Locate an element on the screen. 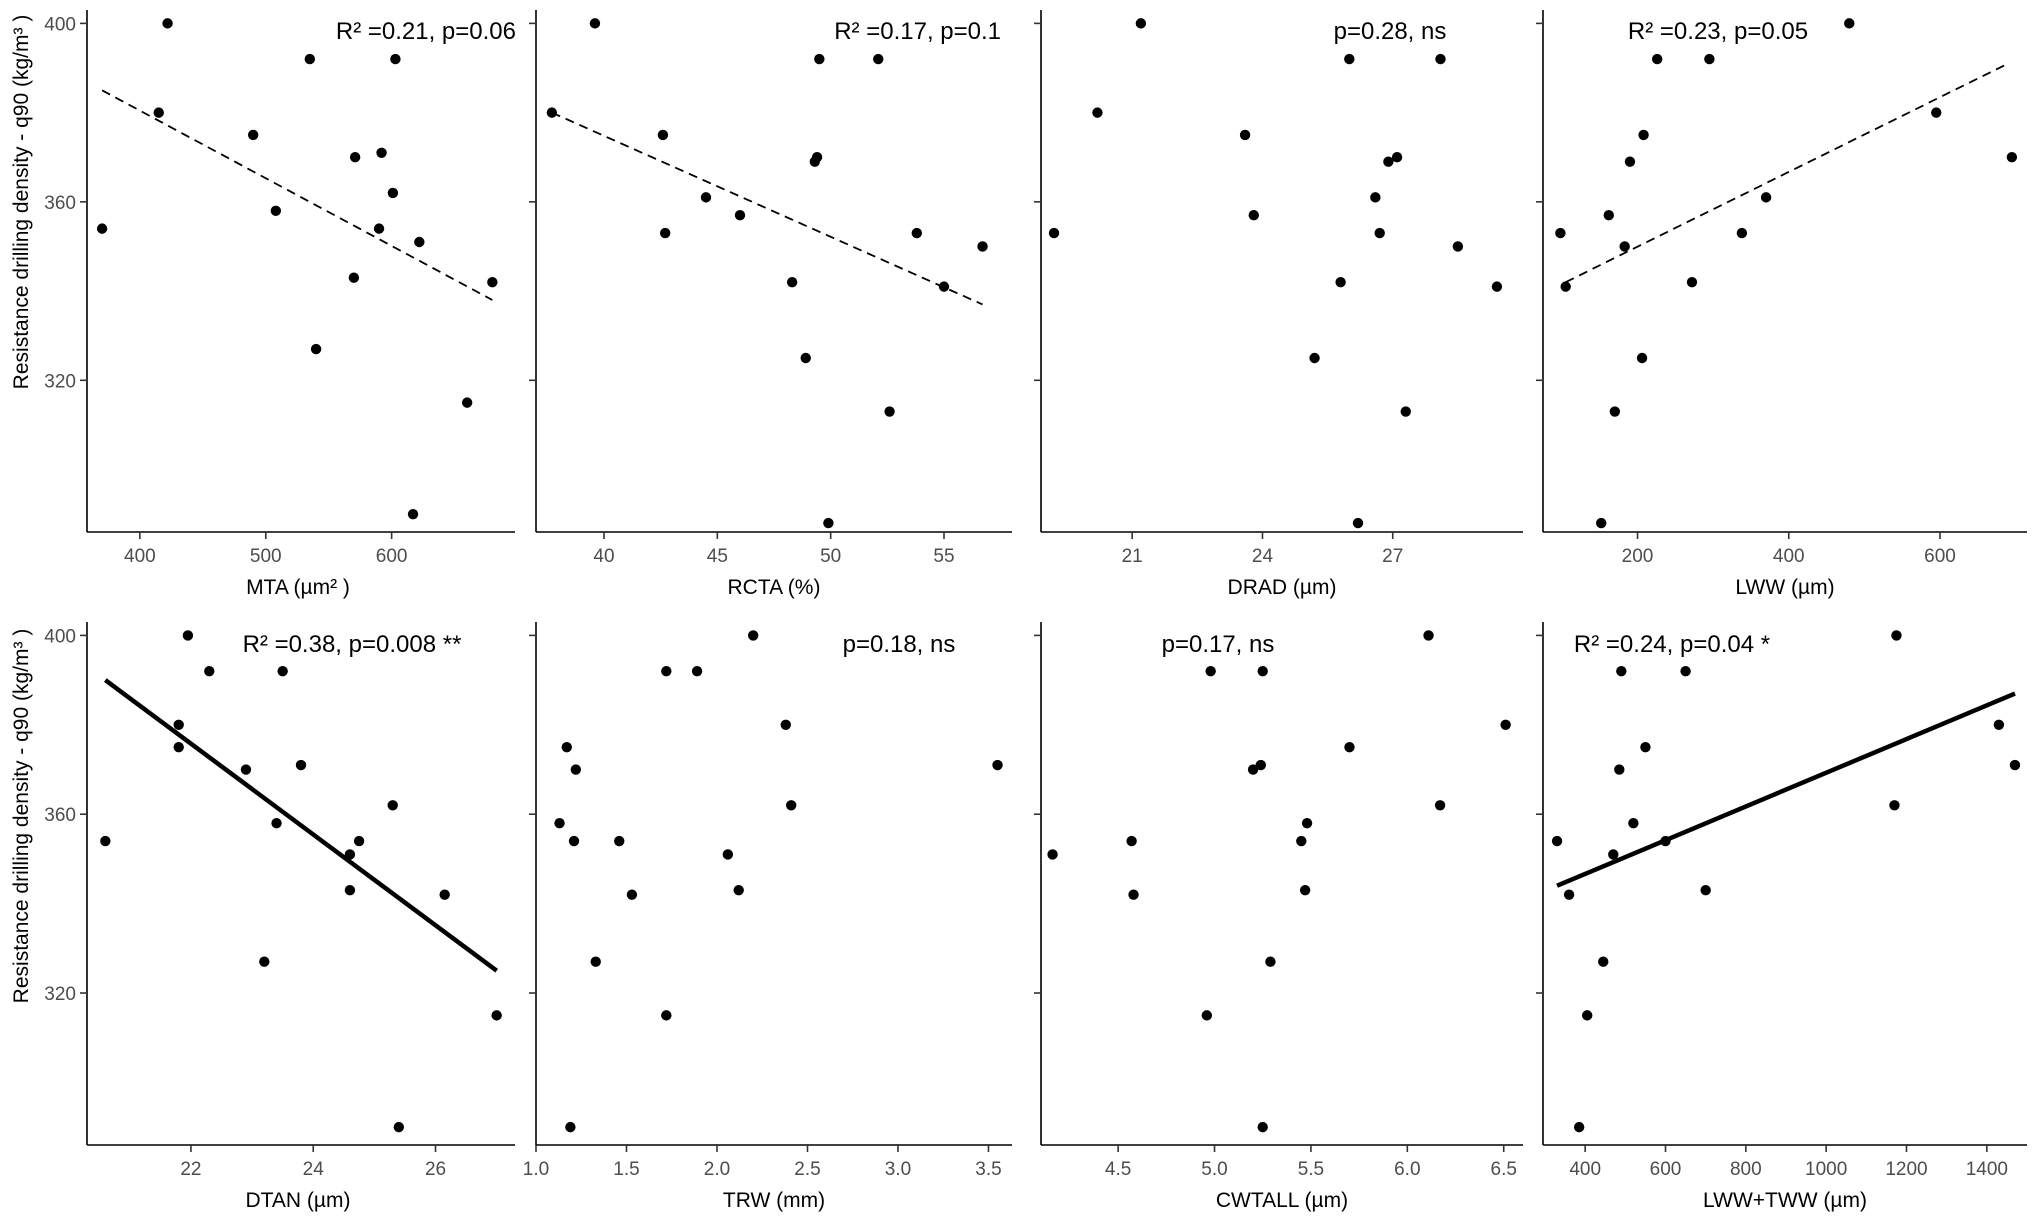 The height and width of the screenshot is (1217, 2032). x-tick-label: 500 is located at coordinates (266, 556).